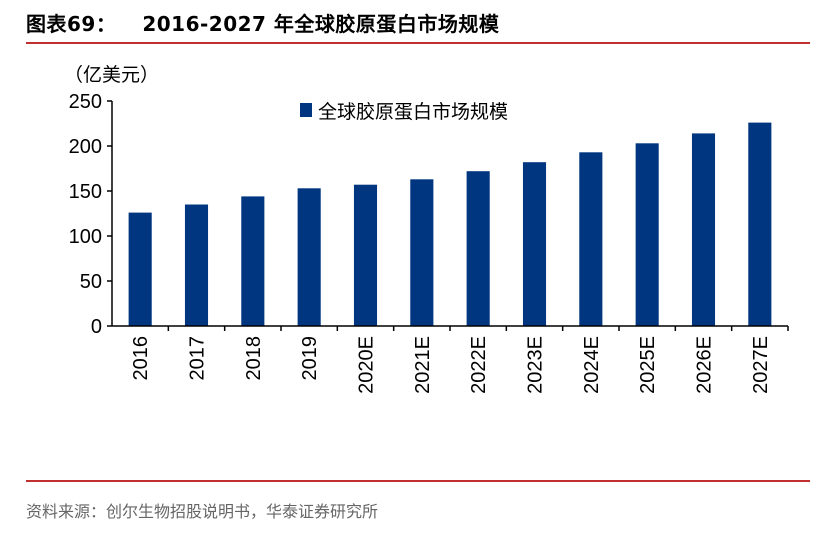 The width and height of the screenshot is (836, 536). I want to click on bar-2017, so click(196, 265).